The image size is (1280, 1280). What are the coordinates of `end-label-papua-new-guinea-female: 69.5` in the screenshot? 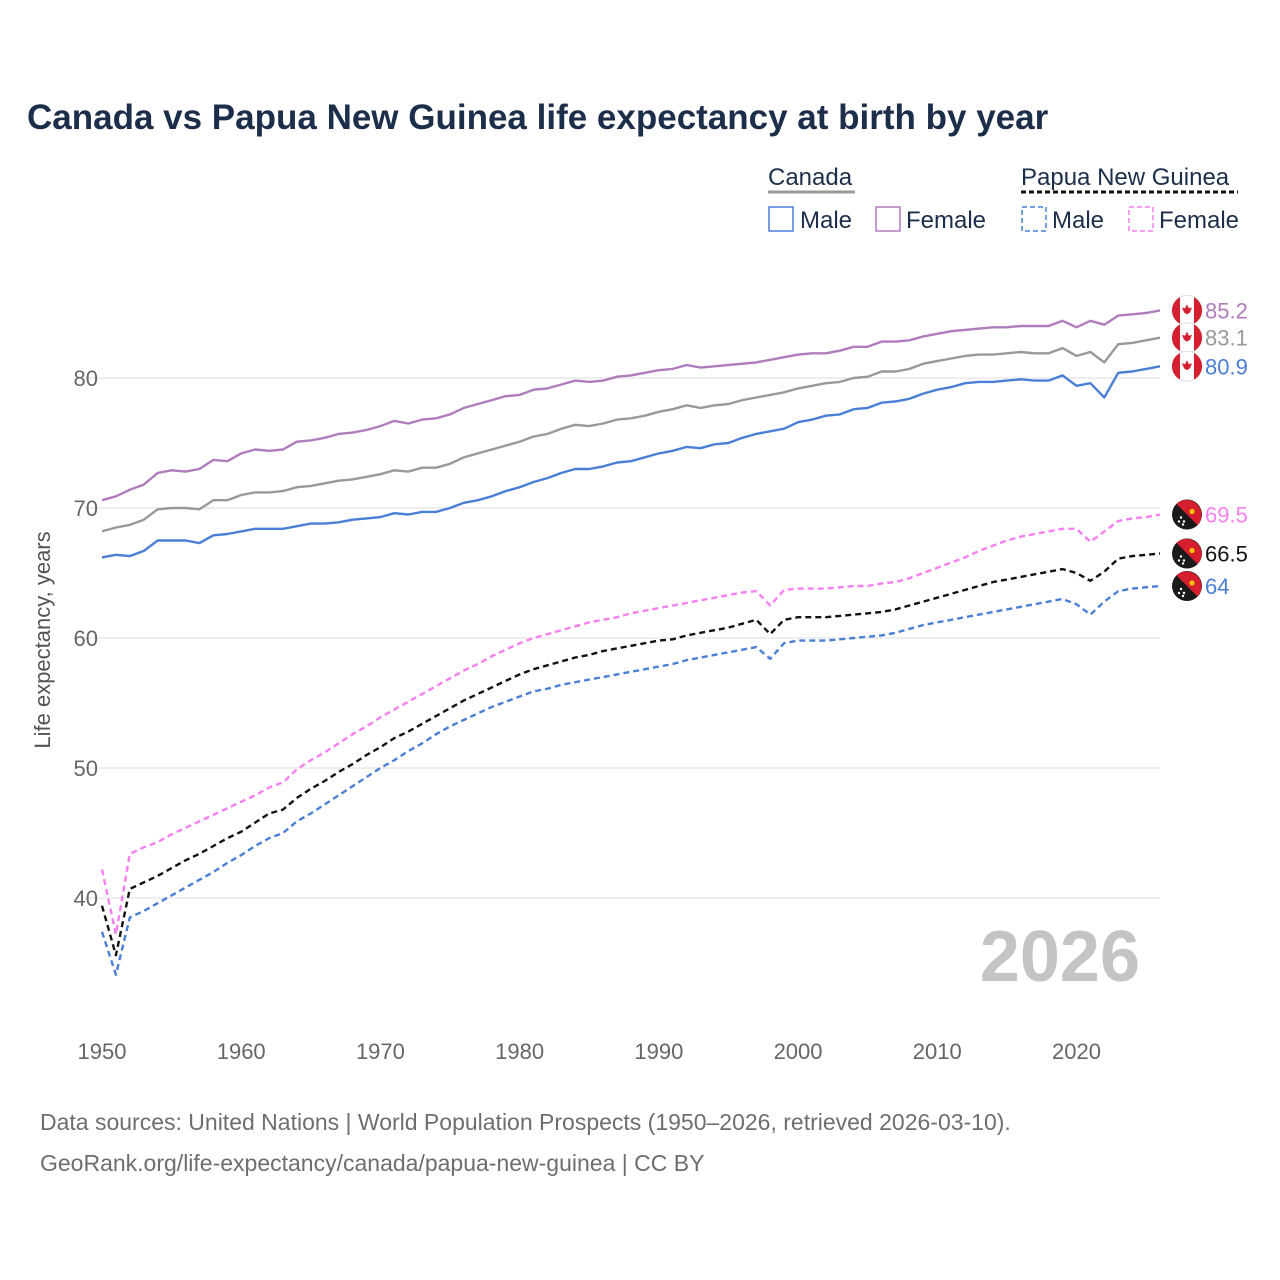 It's located at (1226, 515).